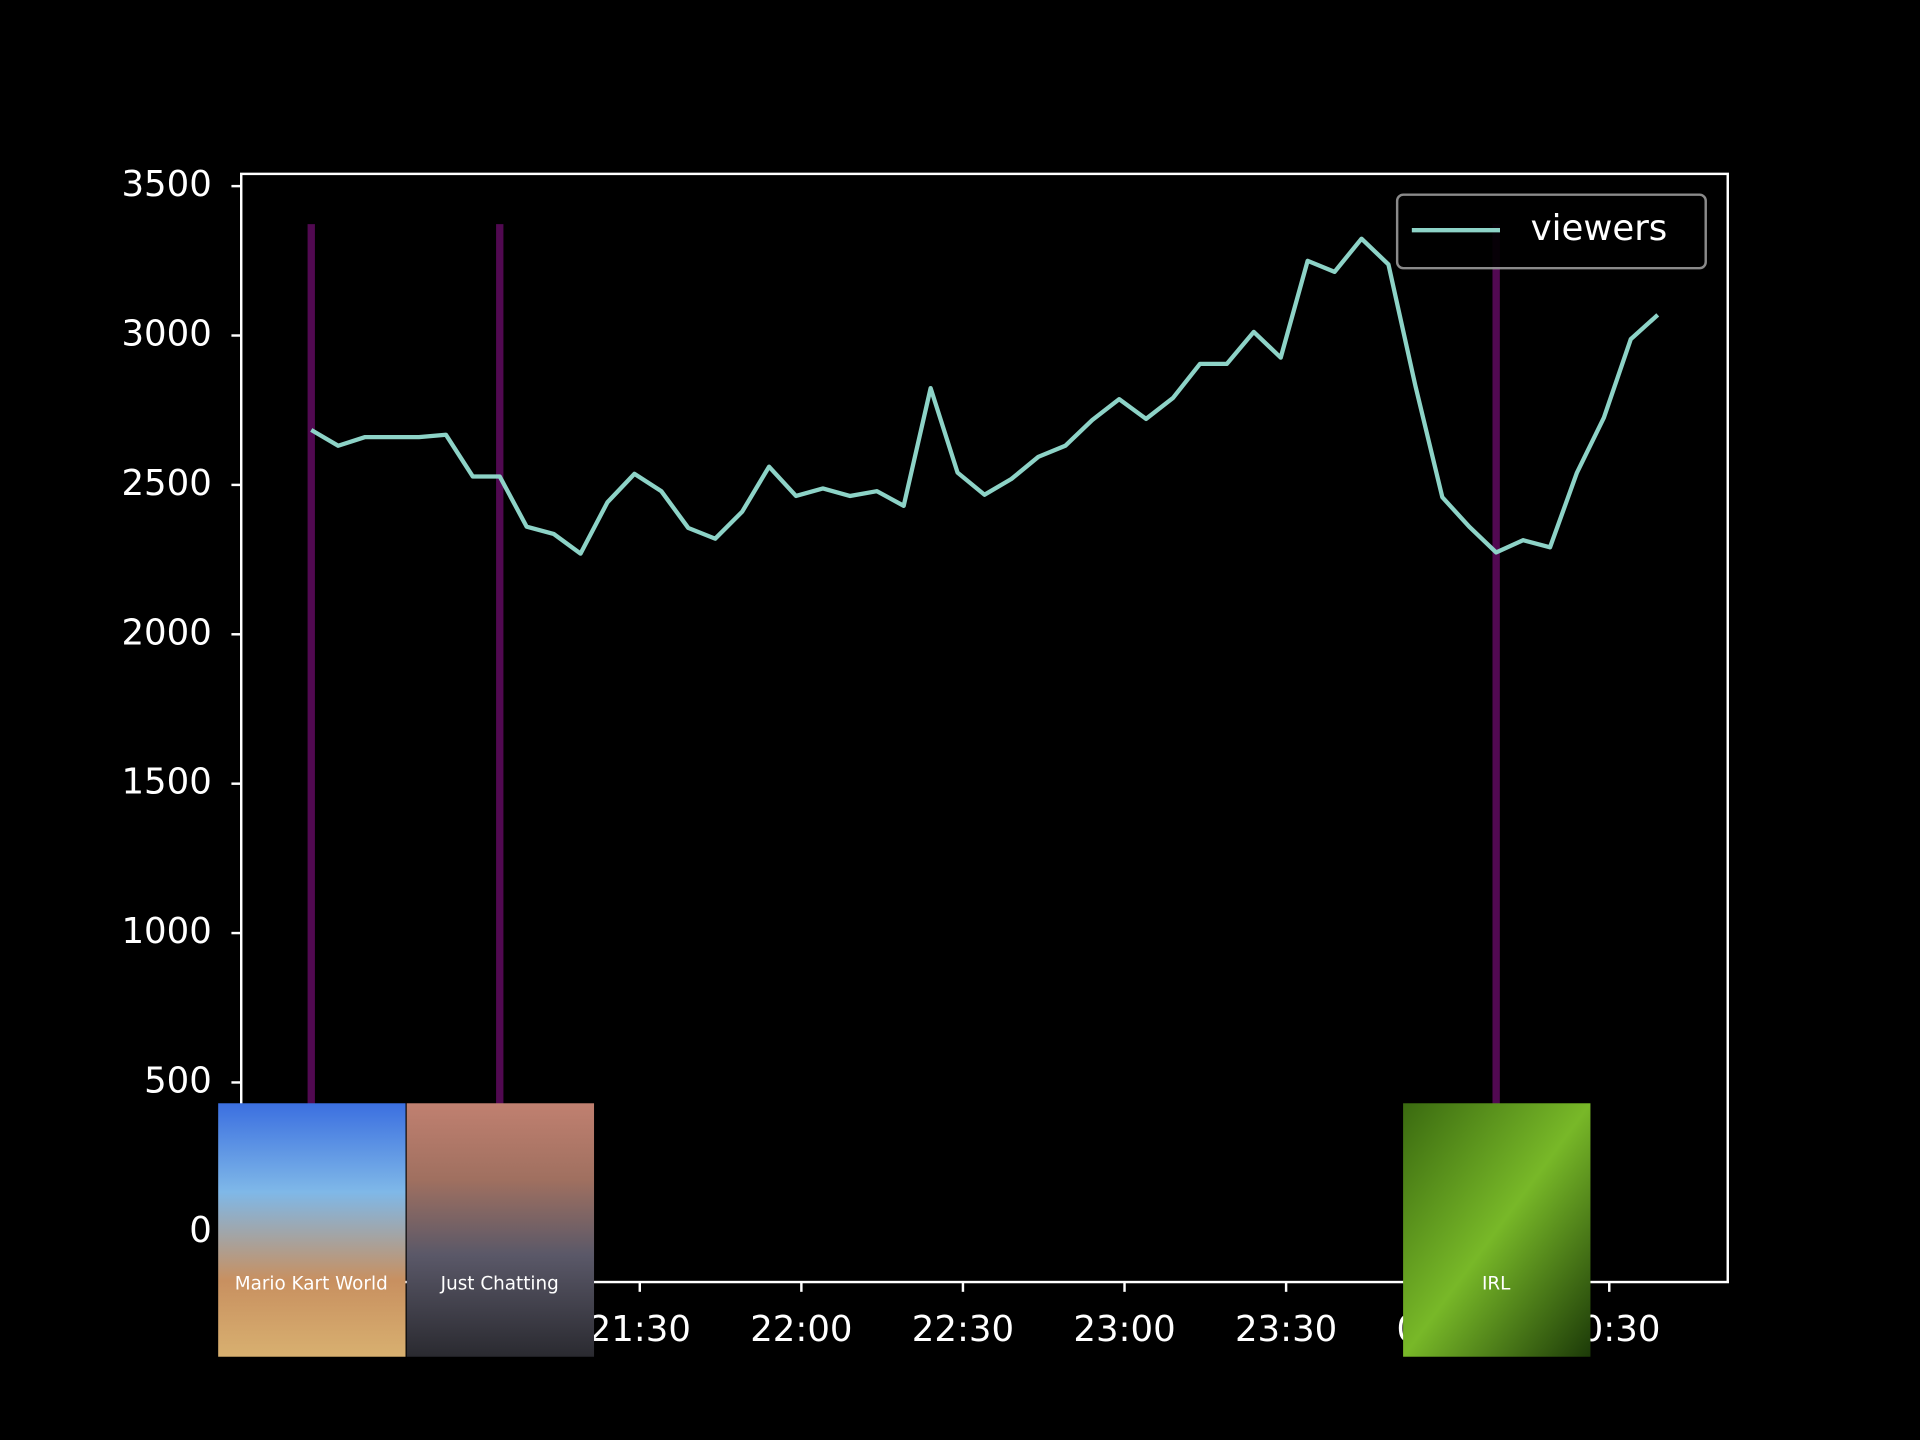  I want to click on y-tick-label: 500, so click(178, 1080).